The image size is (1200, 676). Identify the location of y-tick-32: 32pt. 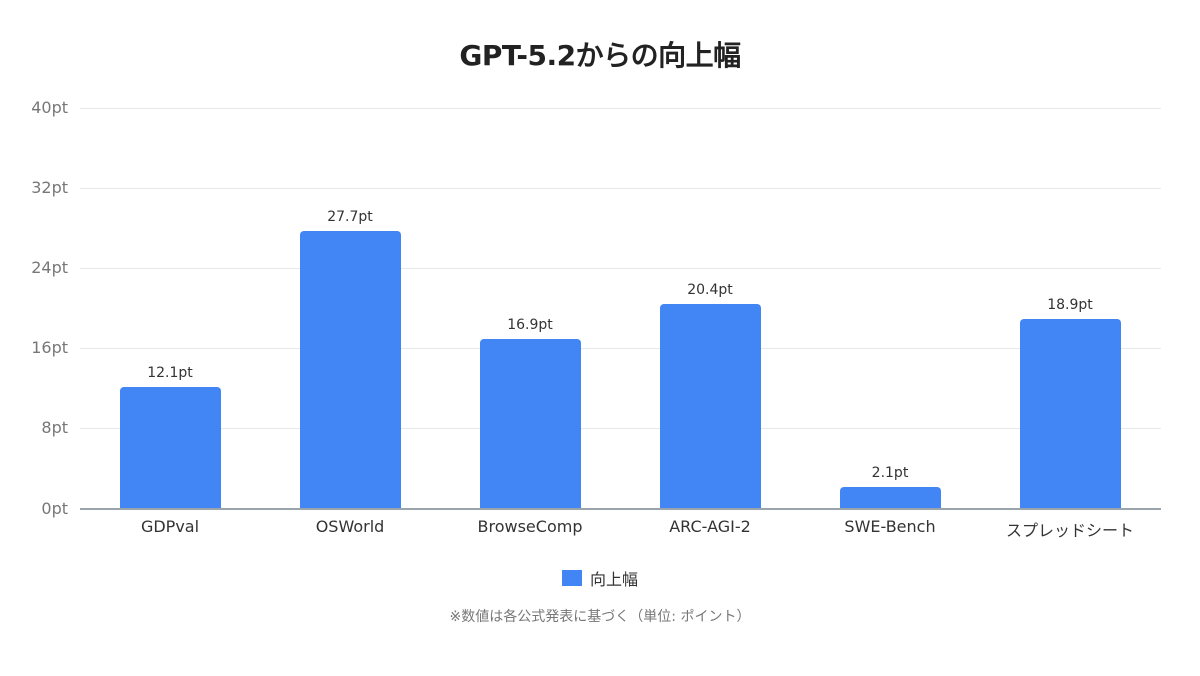
(49, 187).